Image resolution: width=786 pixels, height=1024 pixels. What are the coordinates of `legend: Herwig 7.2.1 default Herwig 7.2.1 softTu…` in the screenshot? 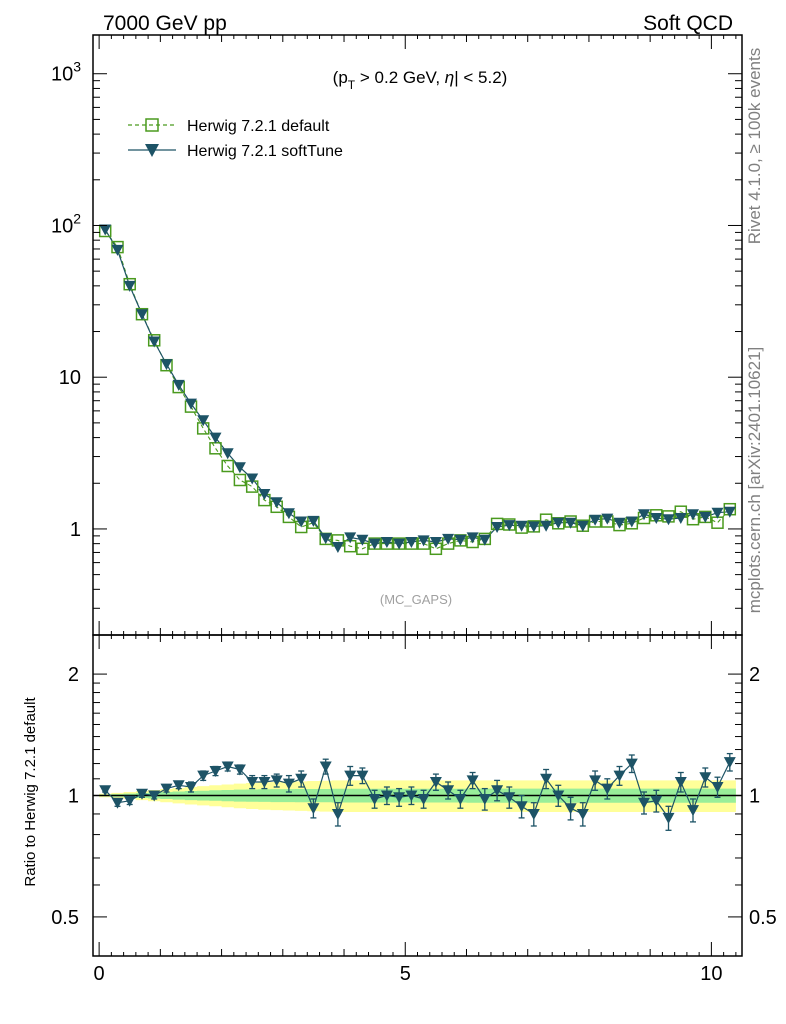 It's located at (235, 139).